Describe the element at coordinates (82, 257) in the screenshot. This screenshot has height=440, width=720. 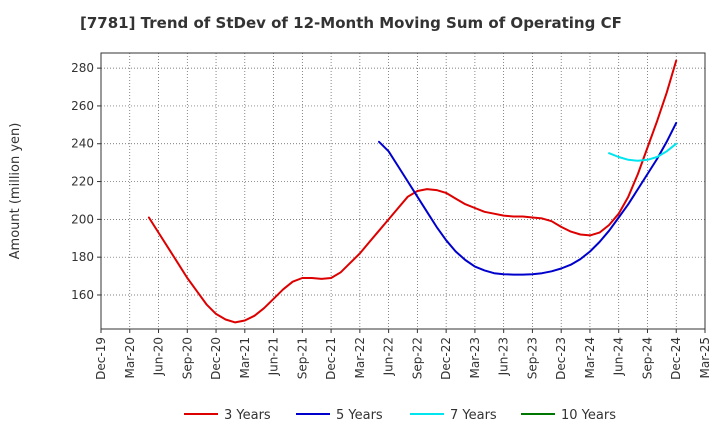
I see `y-tick-label: 180` at that location.